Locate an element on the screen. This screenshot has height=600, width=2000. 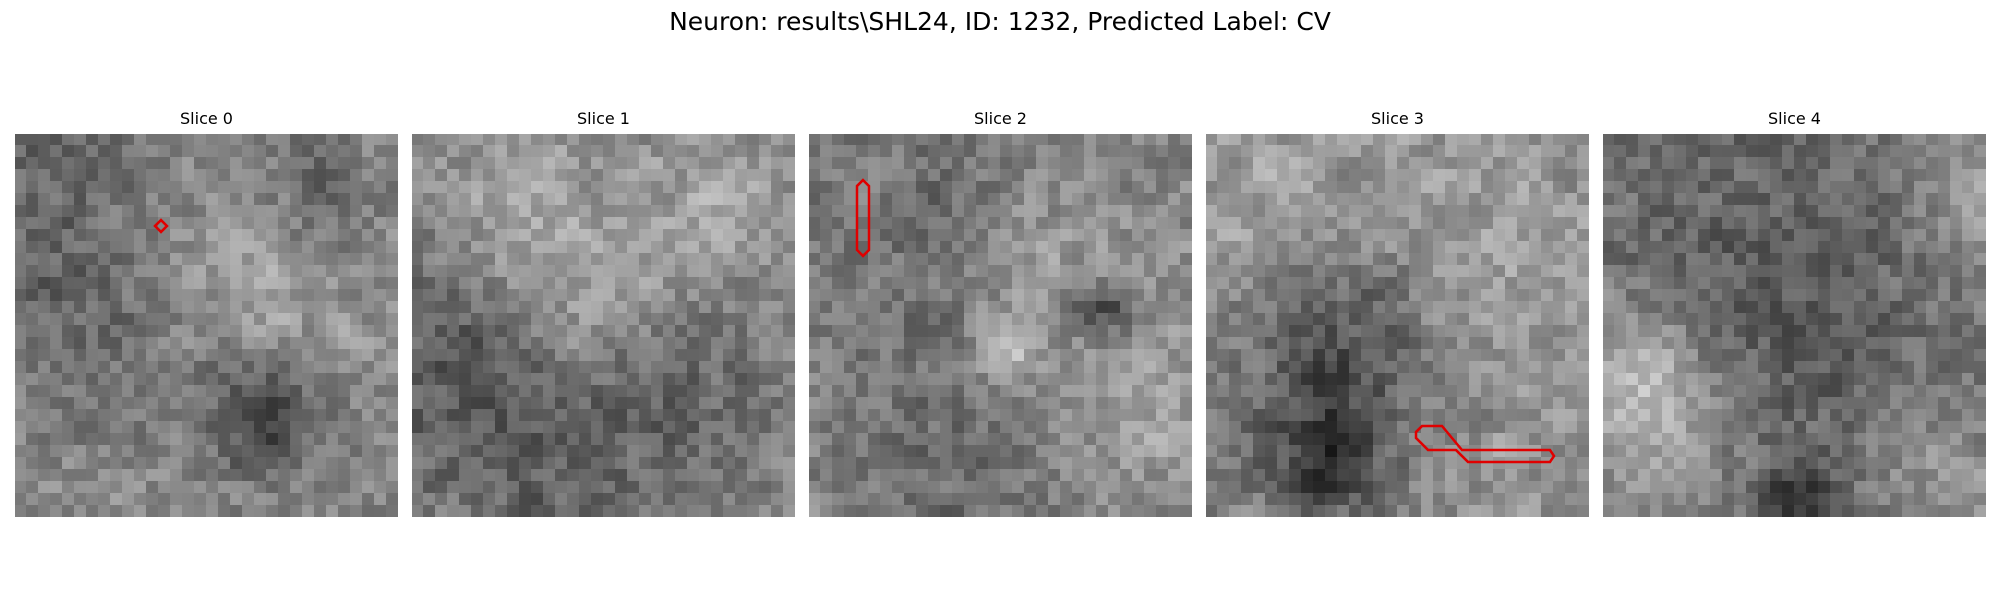
slice-panel-3: Slice 3 is located at coordinates (1397, 312).